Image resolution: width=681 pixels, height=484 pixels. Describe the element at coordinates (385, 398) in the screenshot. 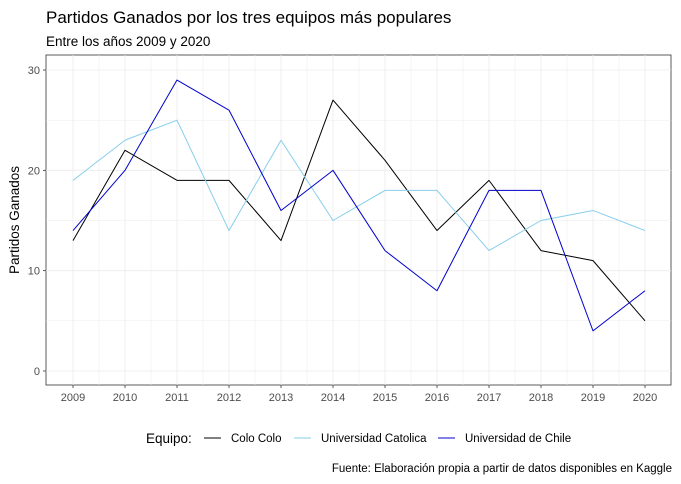

I see `x-tick-label: 2015` at that location.